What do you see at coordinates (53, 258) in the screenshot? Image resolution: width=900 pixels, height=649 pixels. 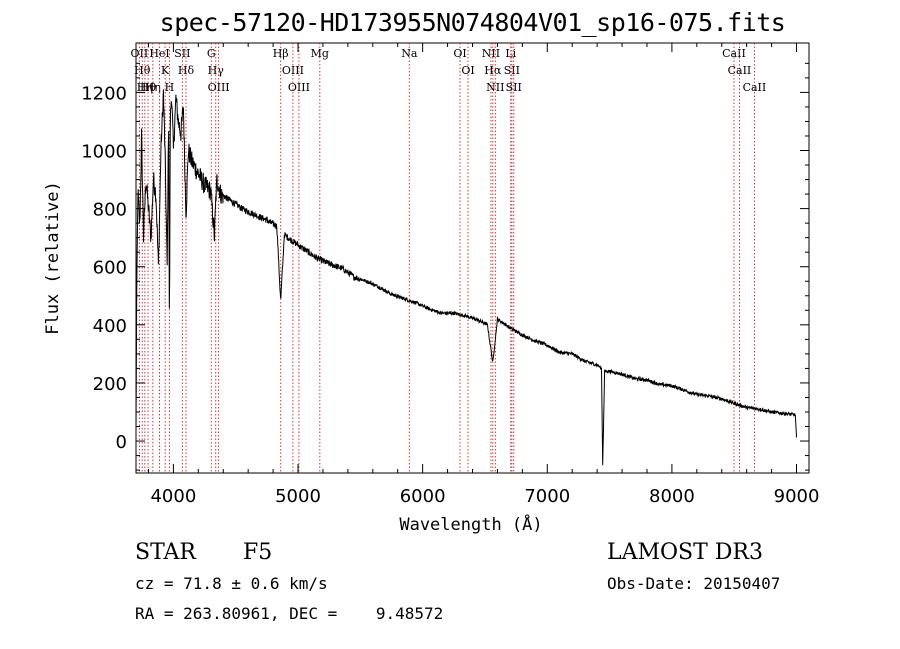 I see `y-axis-label: Flux (relative)` at bounding box center [53, 258].